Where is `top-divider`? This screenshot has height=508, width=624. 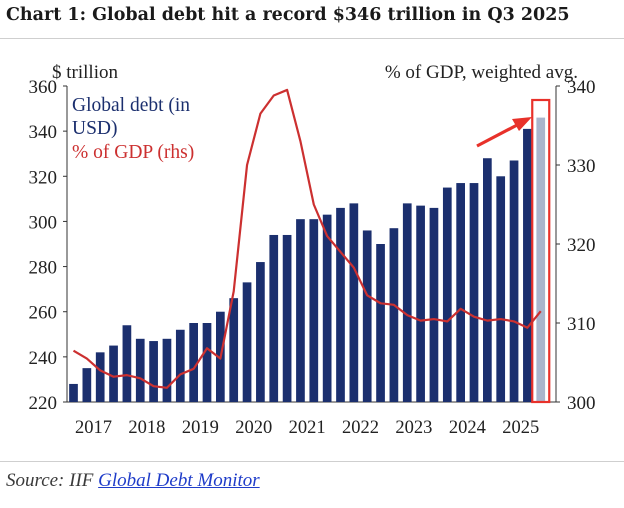 top-divider is located at coordinates (312, 38).